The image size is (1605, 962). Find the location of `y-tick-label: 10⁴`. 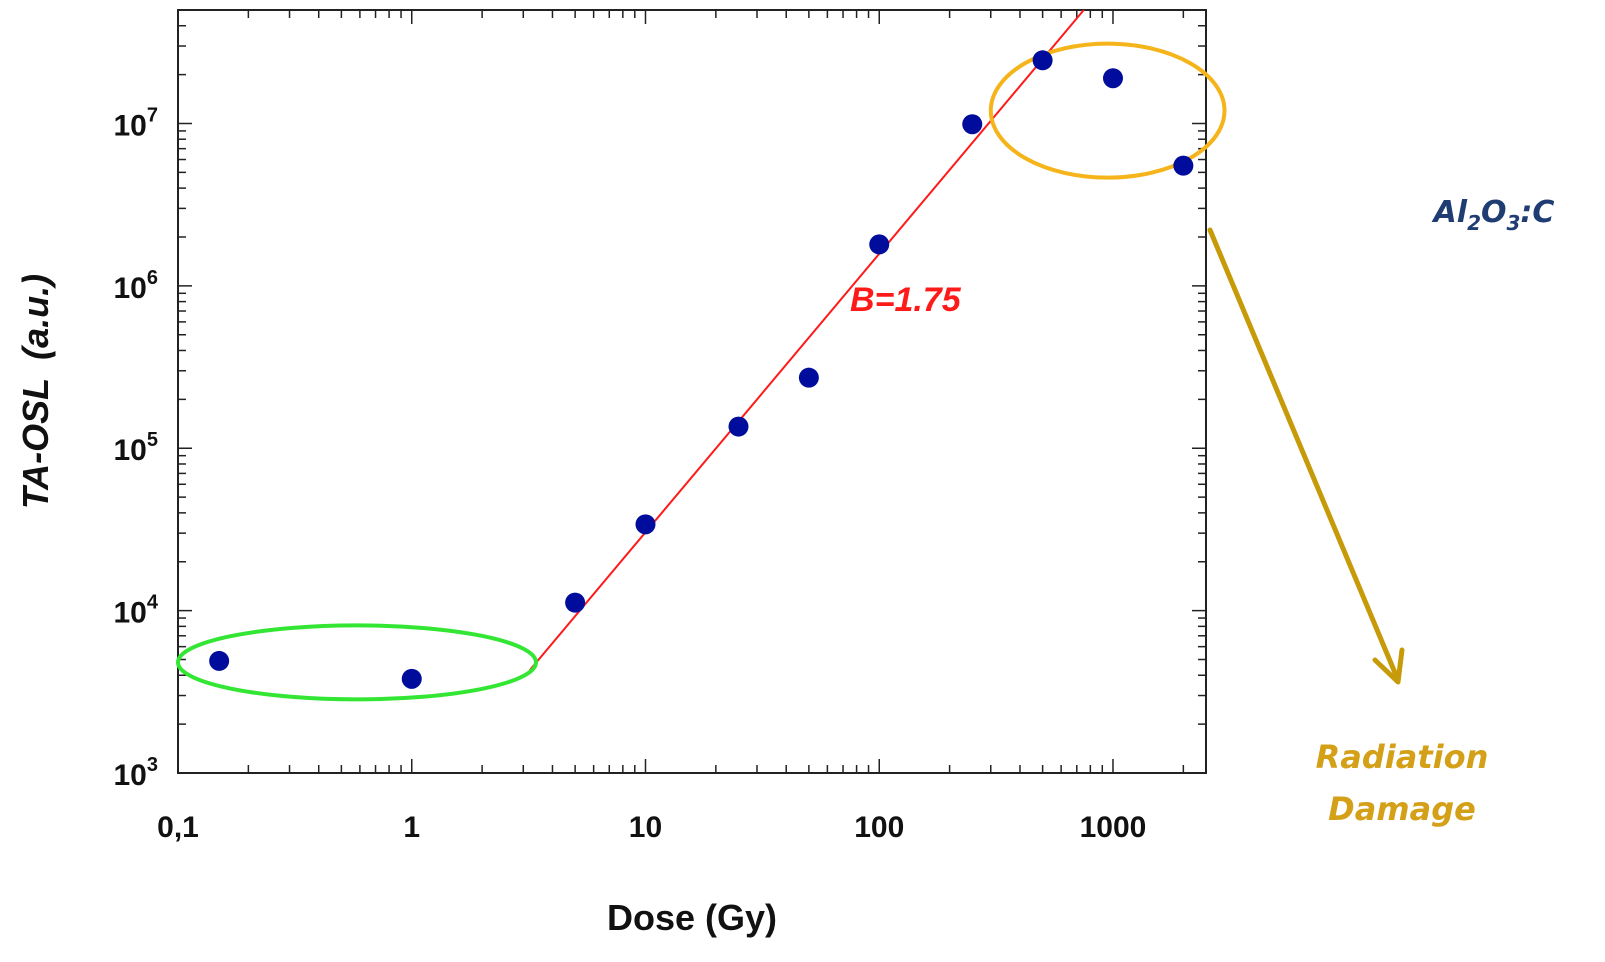

y-tick-label: 10⁴ is located at coordinates (136, 611).